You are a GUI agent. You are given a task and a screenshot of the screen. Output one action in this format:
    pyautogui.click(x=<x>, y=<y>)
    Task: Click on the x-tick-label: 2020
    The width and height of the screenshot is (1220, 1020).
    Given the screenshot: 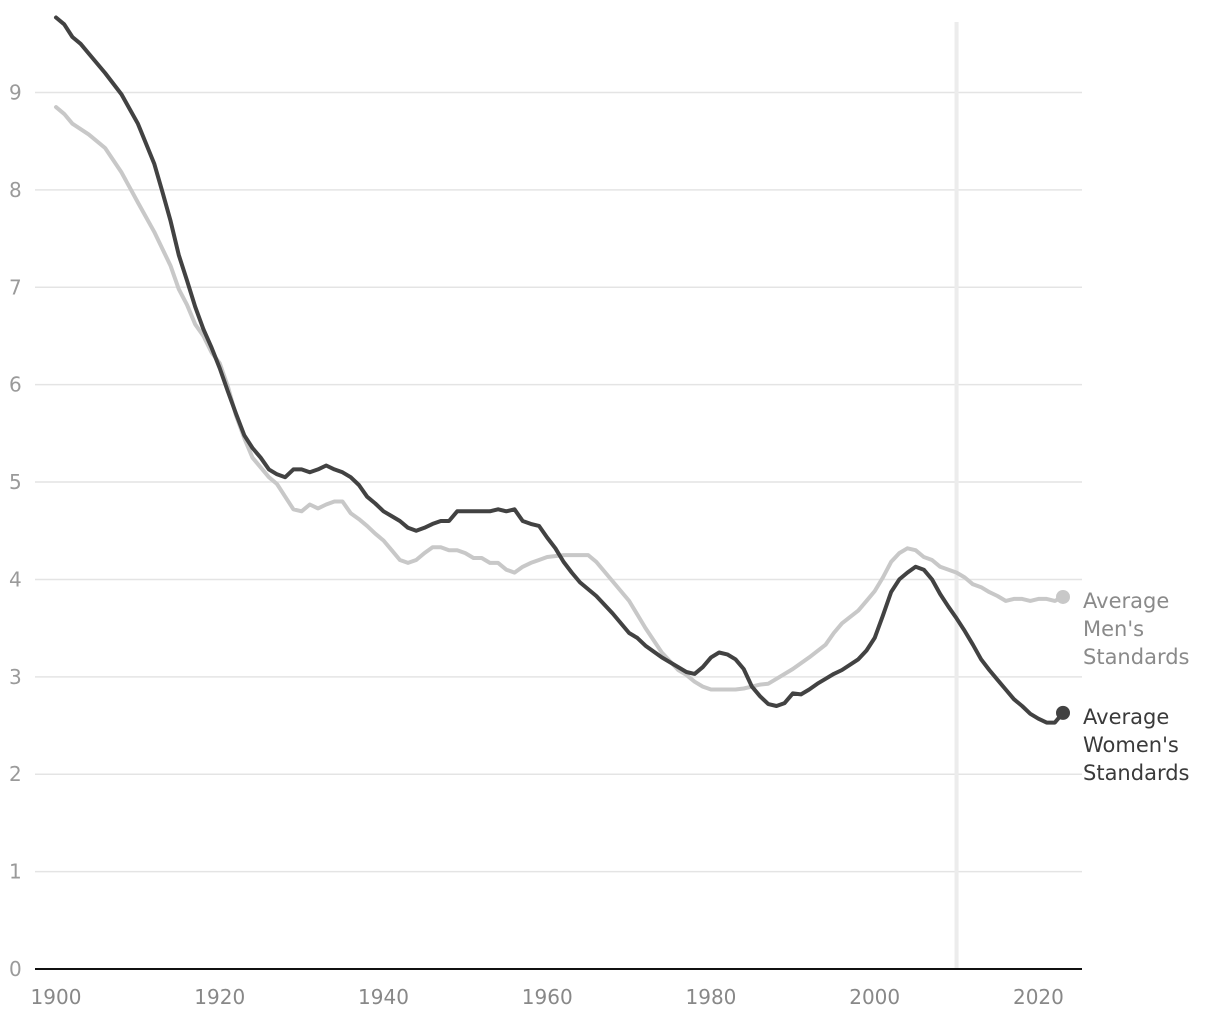 What is the action you would take?
    pyautogui.click(x=1038, y=997)
    